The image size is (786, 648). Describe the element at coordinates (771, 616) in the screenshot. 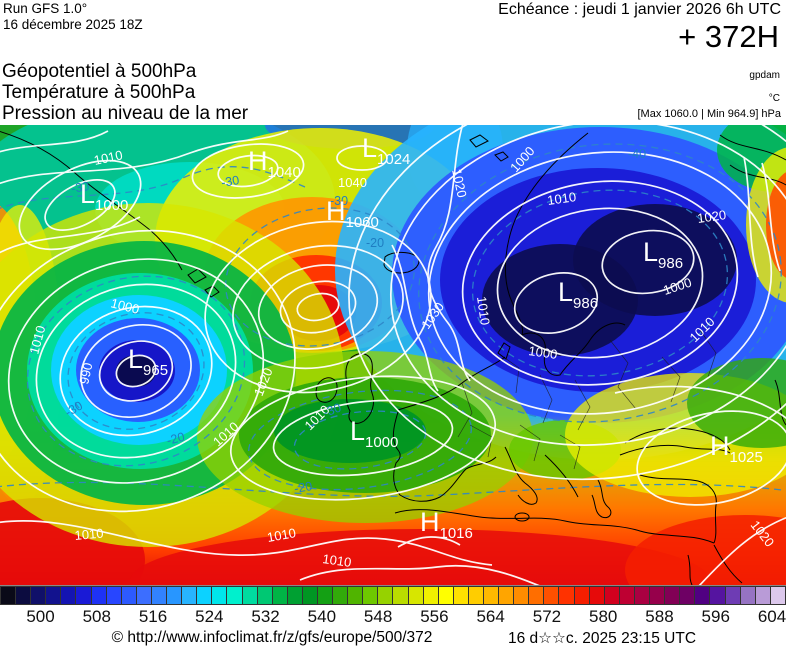

I see `colorbar-tick: 604` at that location.